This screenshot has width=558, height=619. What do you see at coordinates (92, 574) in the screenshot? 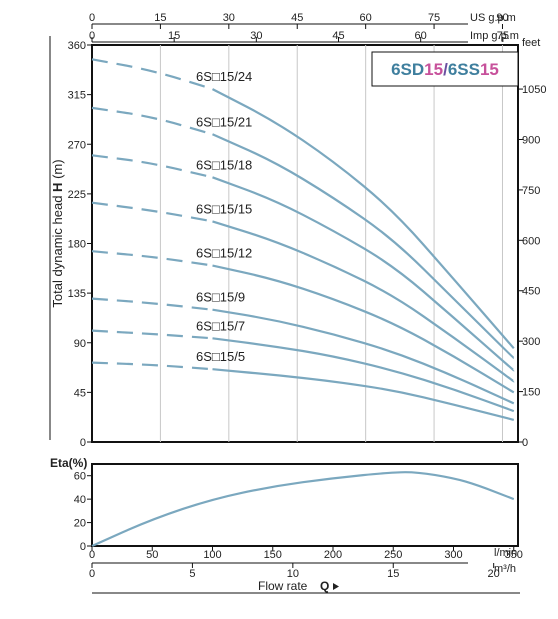
I see `flow-m3h-tick-label: 0` at bounding box center [92, 574].